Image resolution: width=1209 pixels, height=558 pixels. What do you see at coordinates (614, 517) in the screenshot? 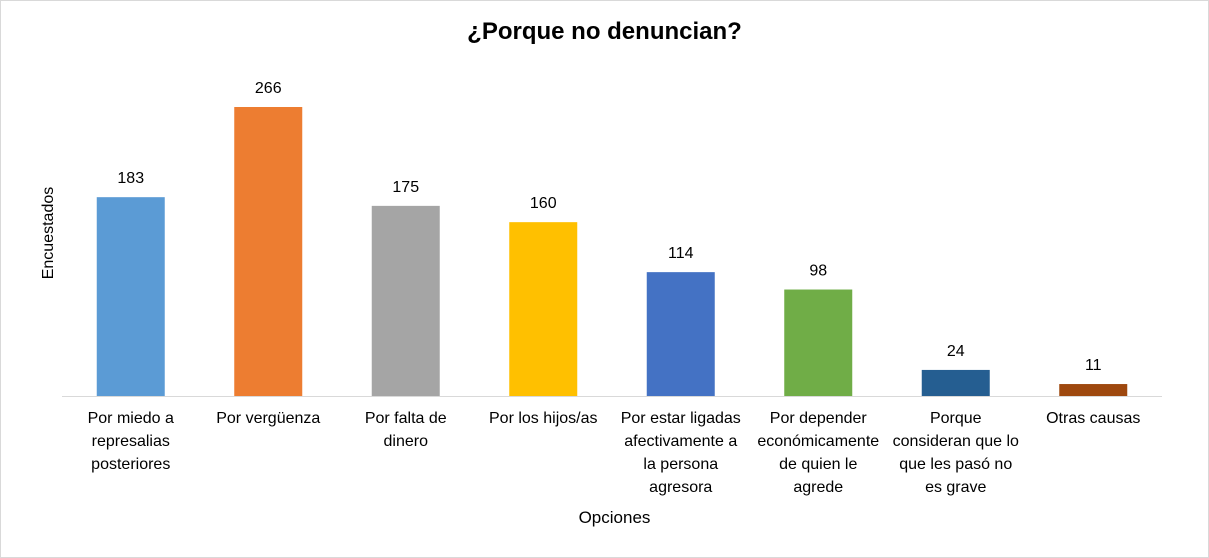
I see `x-axis-label: Opciones` at bounding box center [614, 517].